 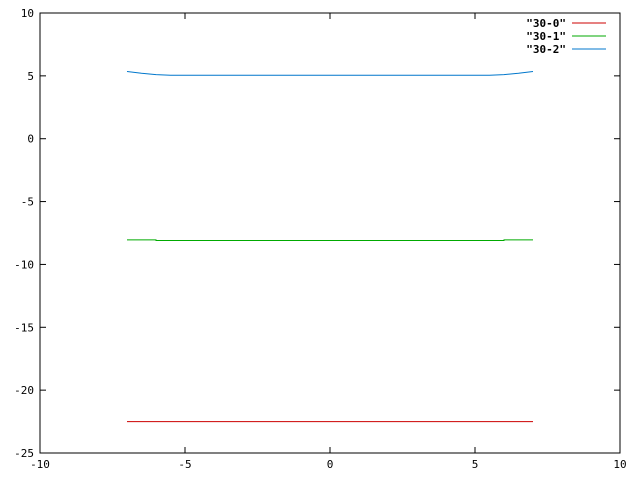 What do you see at coordinates (546, 49) in the screenshot?
I see `legend-label: "30-2"` at bounding box center [546, 49].